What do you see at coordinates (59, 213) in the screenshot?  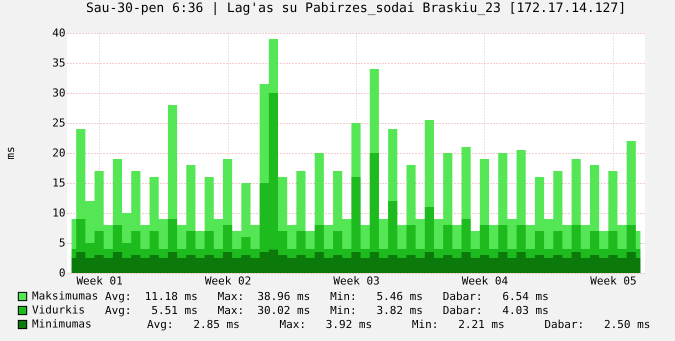 I see `y-tick-label: 10` at bounding box center [59, 213].